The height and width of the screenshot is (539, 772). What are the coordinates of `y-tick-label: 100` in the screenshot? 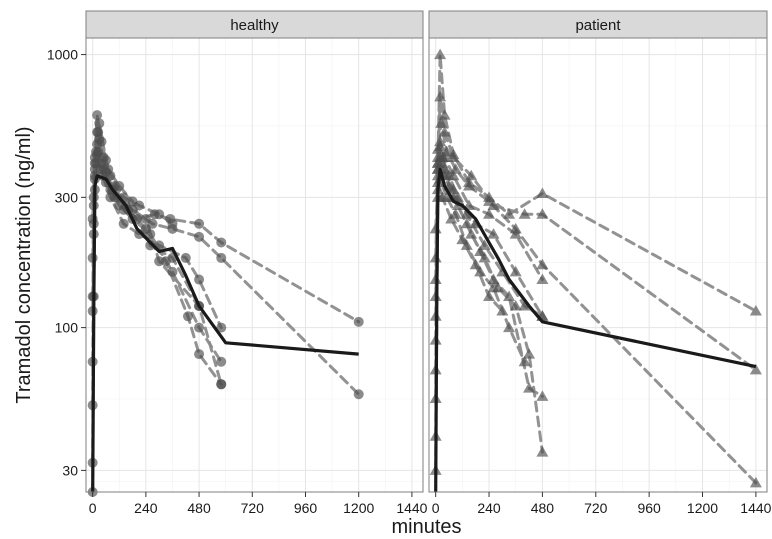 It's located at (67, 328).